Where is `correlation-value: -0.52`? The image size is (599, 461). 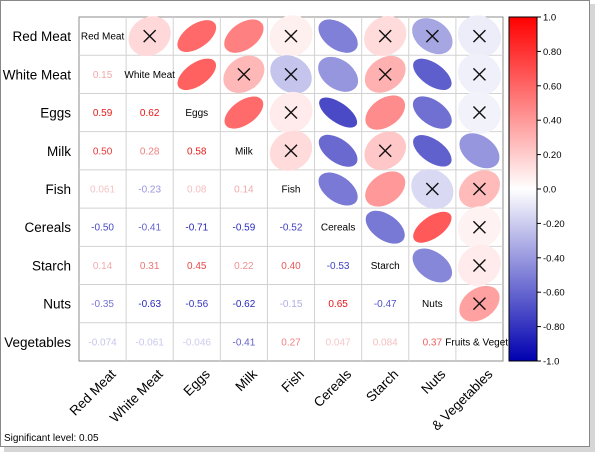
correlation-value: -0.52 is located at coordinates (291, 228).